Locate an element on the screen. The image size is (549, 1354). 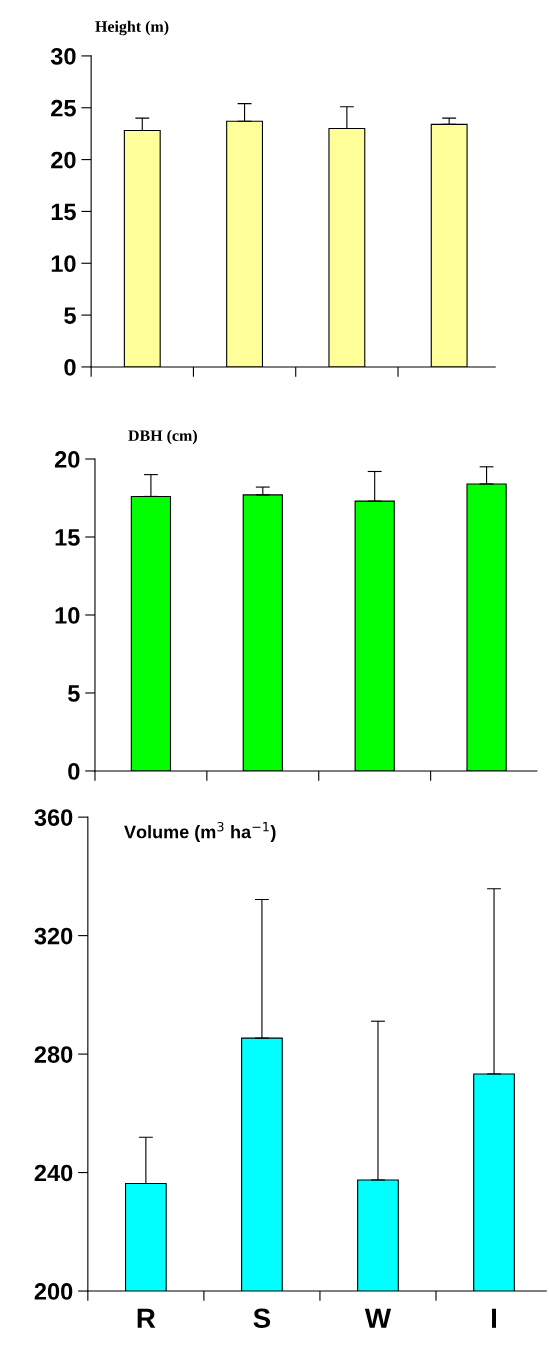
chart-title: Volume (m$^{3}$ ha$^{−1}$) is located at coordinates (200, 831).